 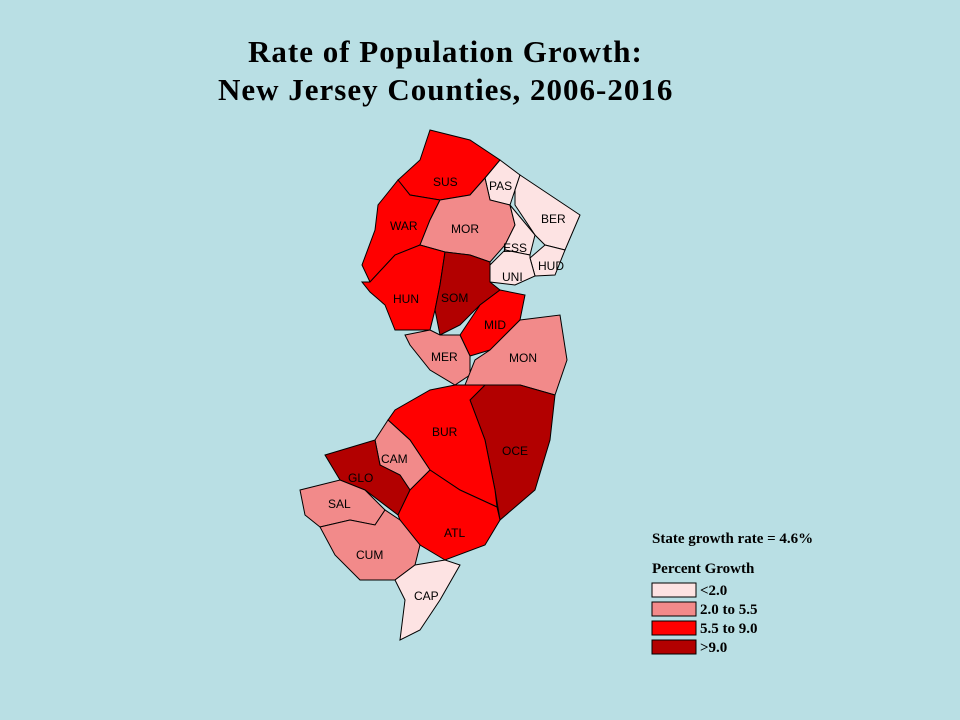 I want to click on title-line: New Jersey Counties, 2006-2016, so click(x=445, y=89).